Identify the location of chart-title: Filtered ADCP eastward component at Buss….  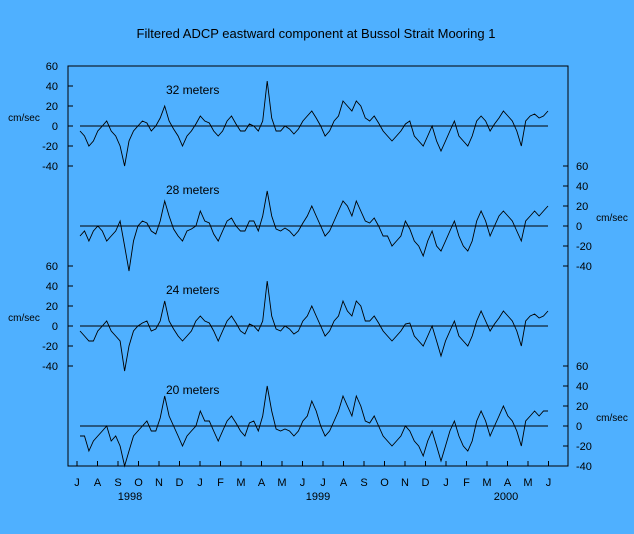
(316, 33).